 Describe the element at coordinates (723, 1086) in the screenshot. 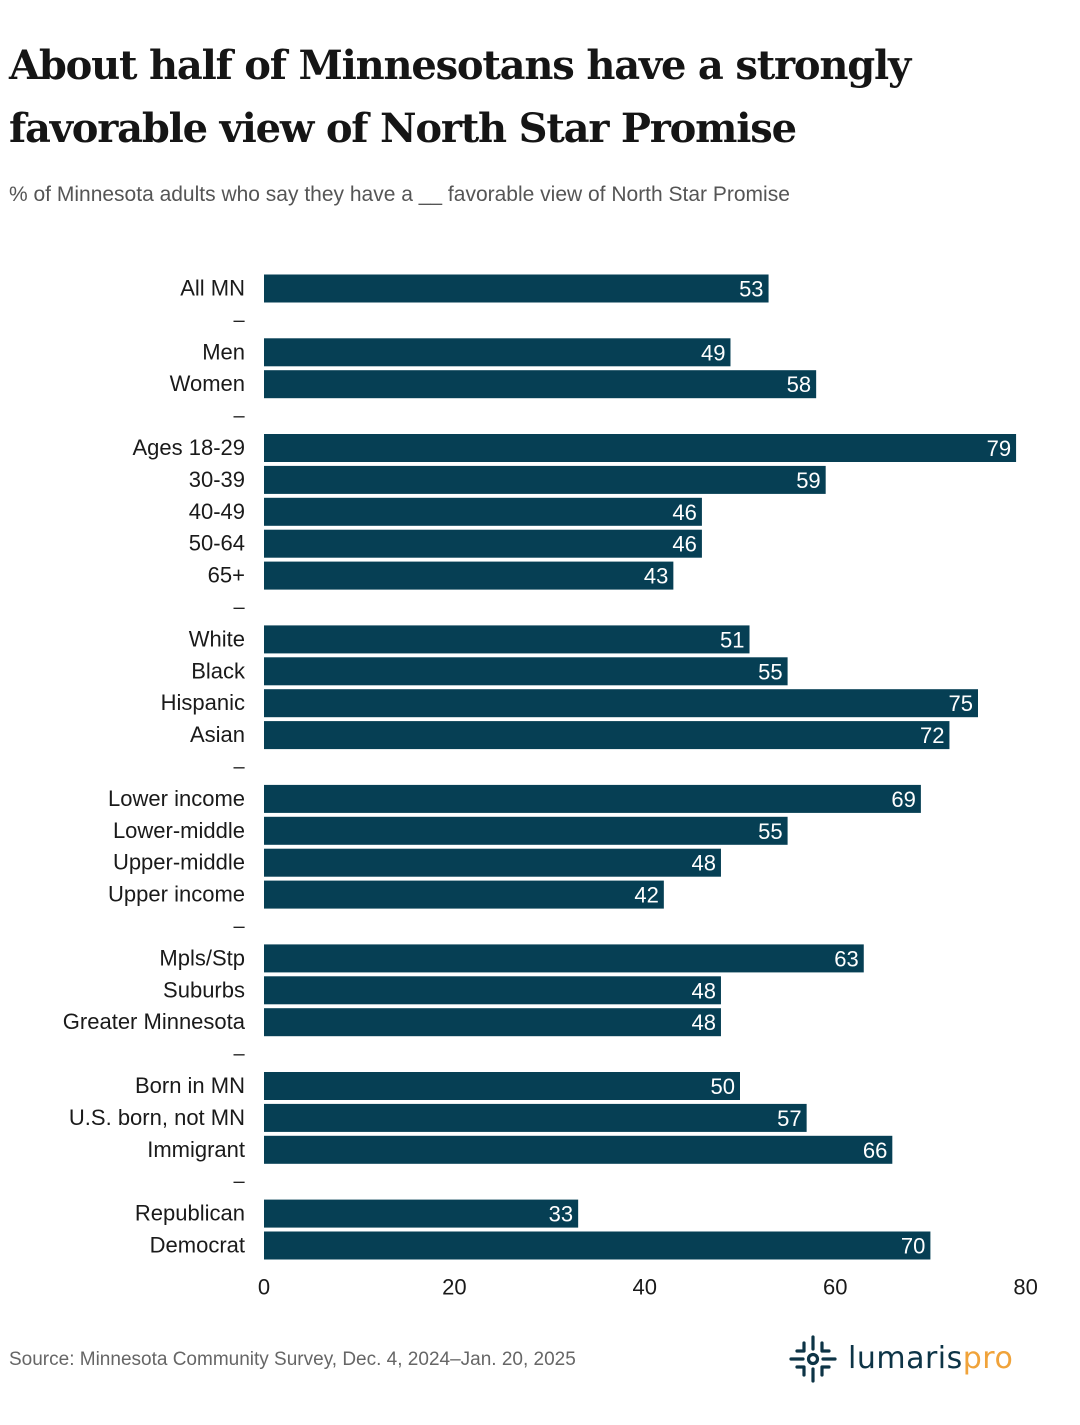

I see `value-label-born-in-mn: 50` at that location.